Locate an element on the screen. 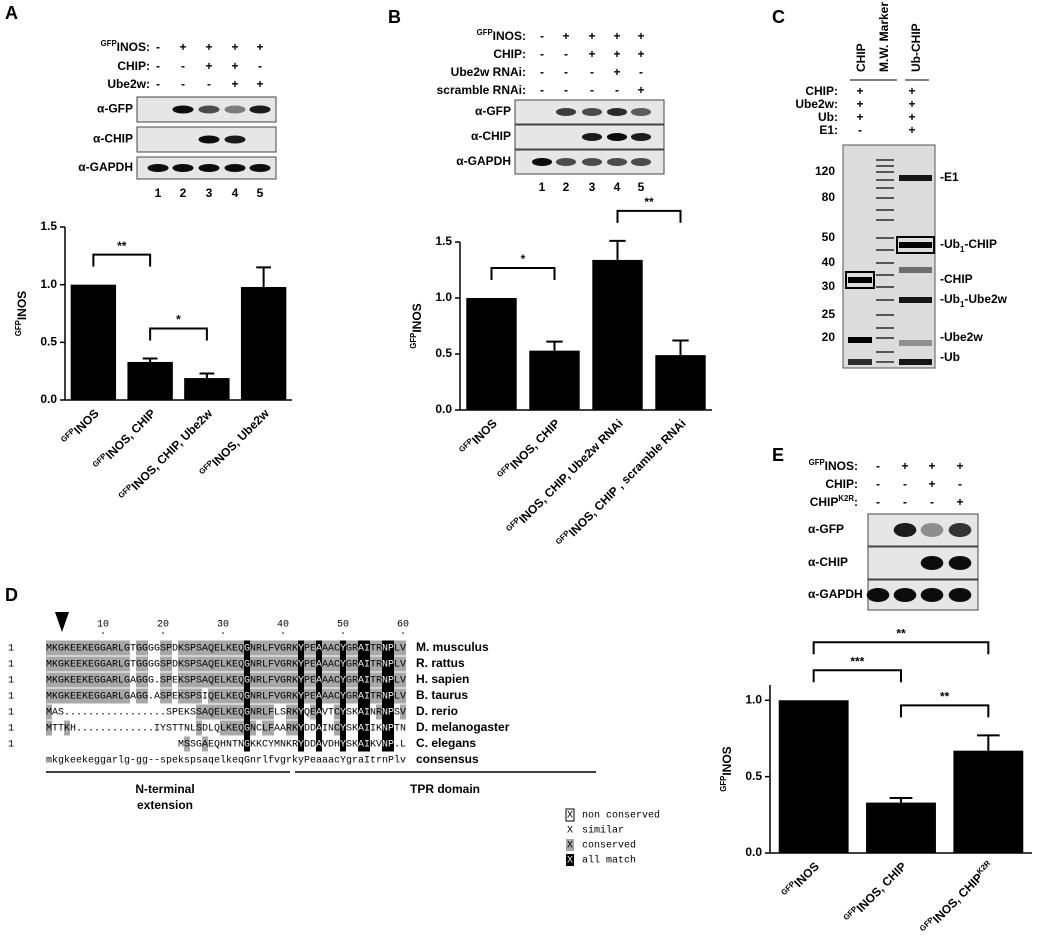 The width and height of the screenshot is (1050, 947). mw-label: 80 is located at coordinates (829, 197).